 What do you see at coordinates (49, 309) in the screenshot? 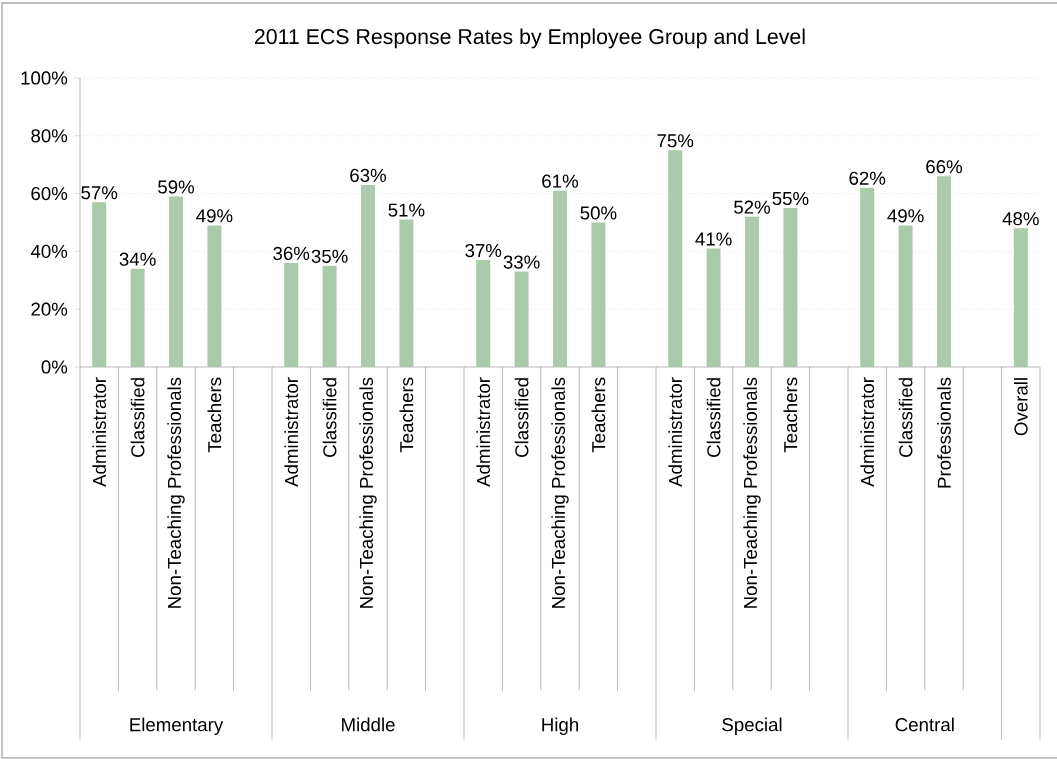
I see `y-tick-label: 20%` at bounding box center [49, 309].